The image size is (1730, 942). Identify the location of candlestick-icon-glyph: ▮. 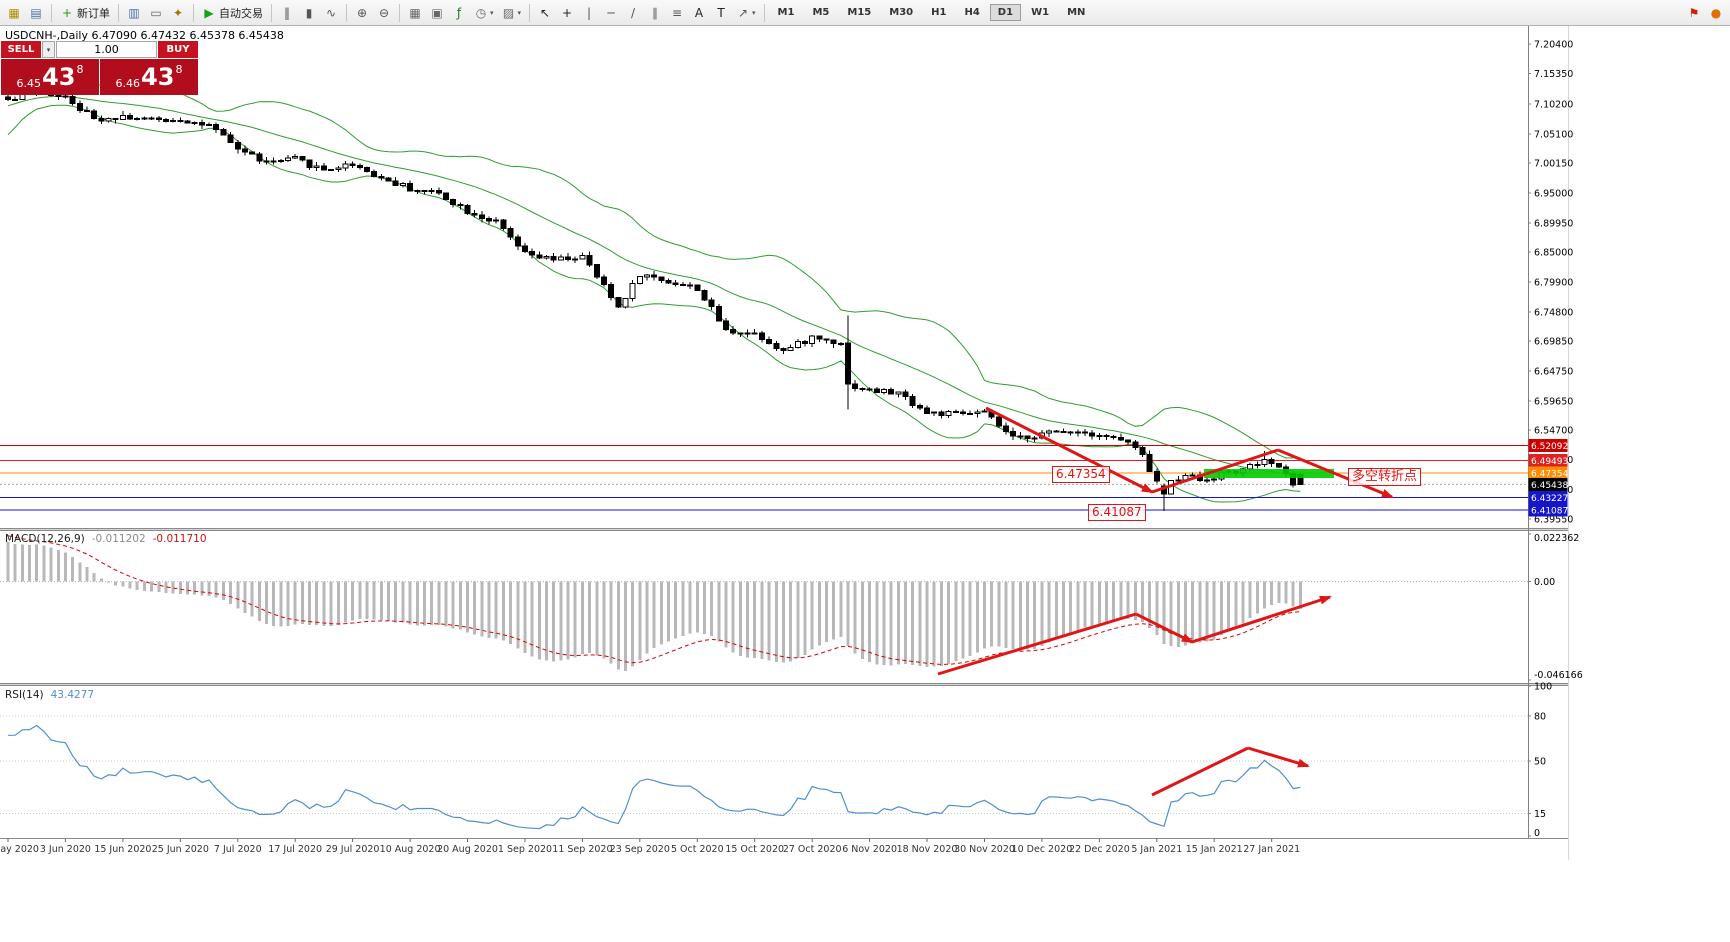
(309, 12).